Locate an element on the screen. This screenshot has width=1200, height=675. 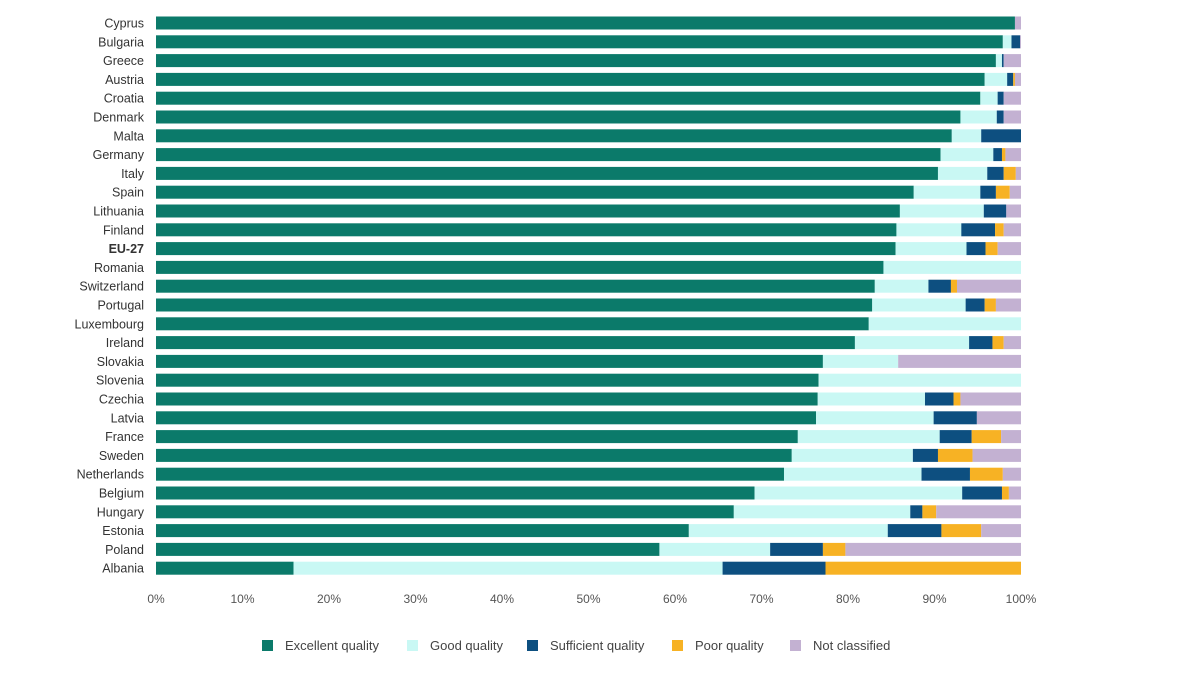
bar-segment-spain-good-quality is located at coordinates (947, 192).